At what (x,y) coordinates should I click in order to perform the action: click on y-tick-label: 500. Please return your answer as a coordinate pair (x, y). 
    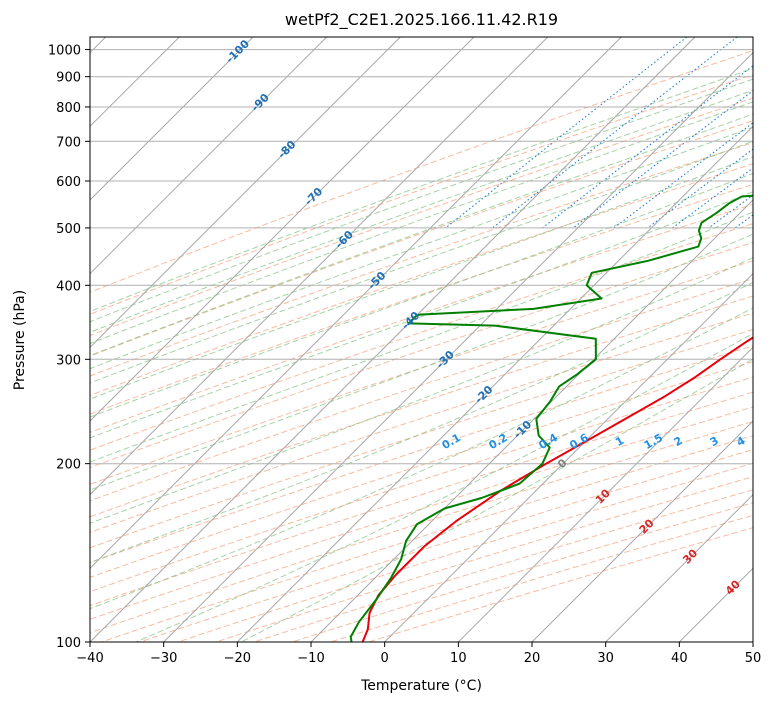
    Looking at the image, I should click on (68, 229).